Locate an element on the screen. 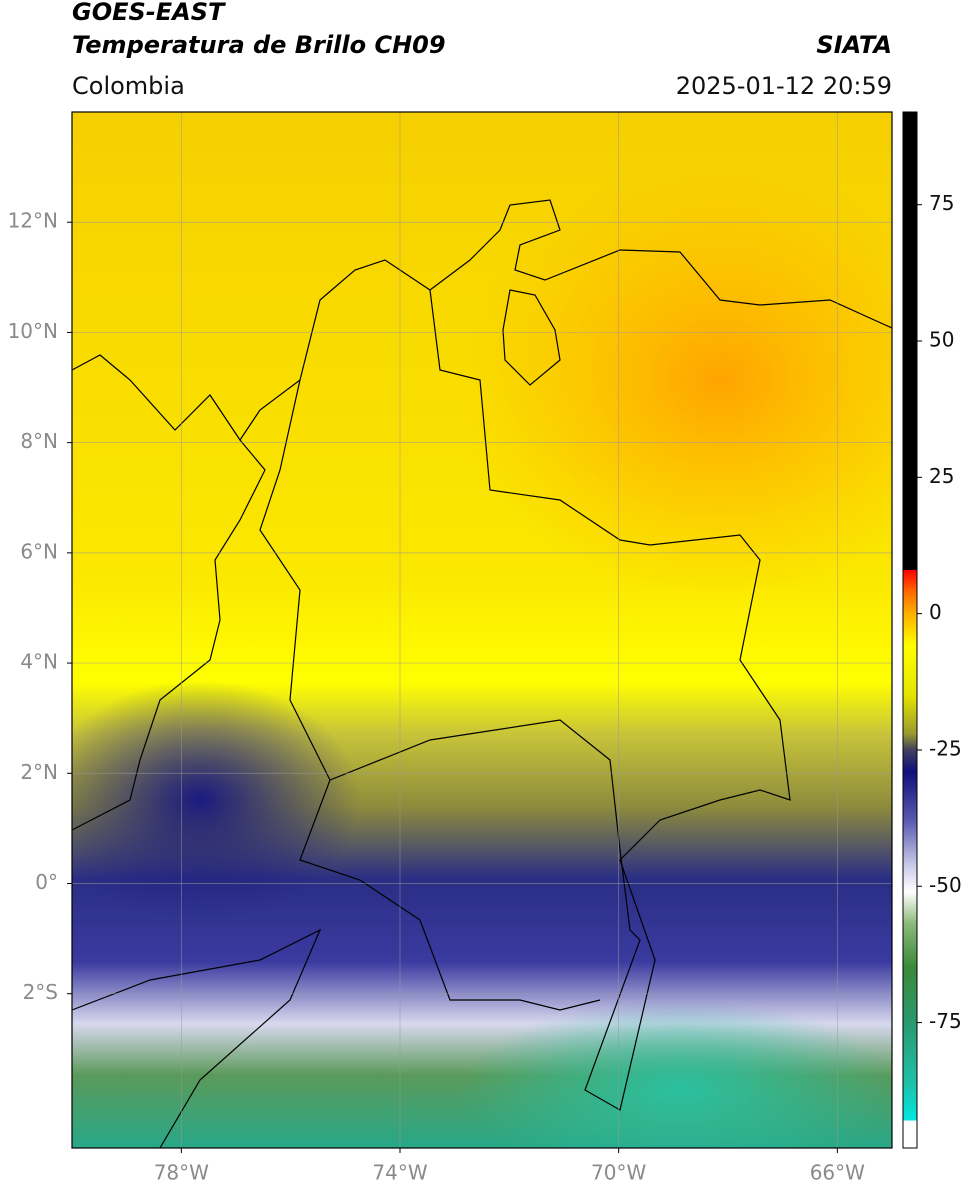 The image size is (966, 1190). y-tick-label: 10°N is located at coordinates (33, 331).